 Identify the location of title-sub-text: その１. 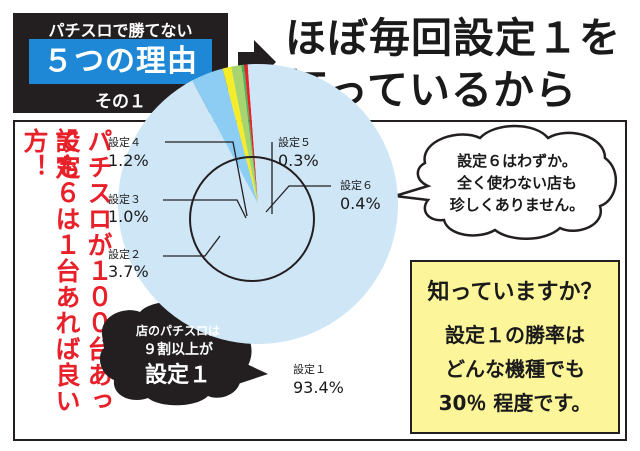
(120, 102).